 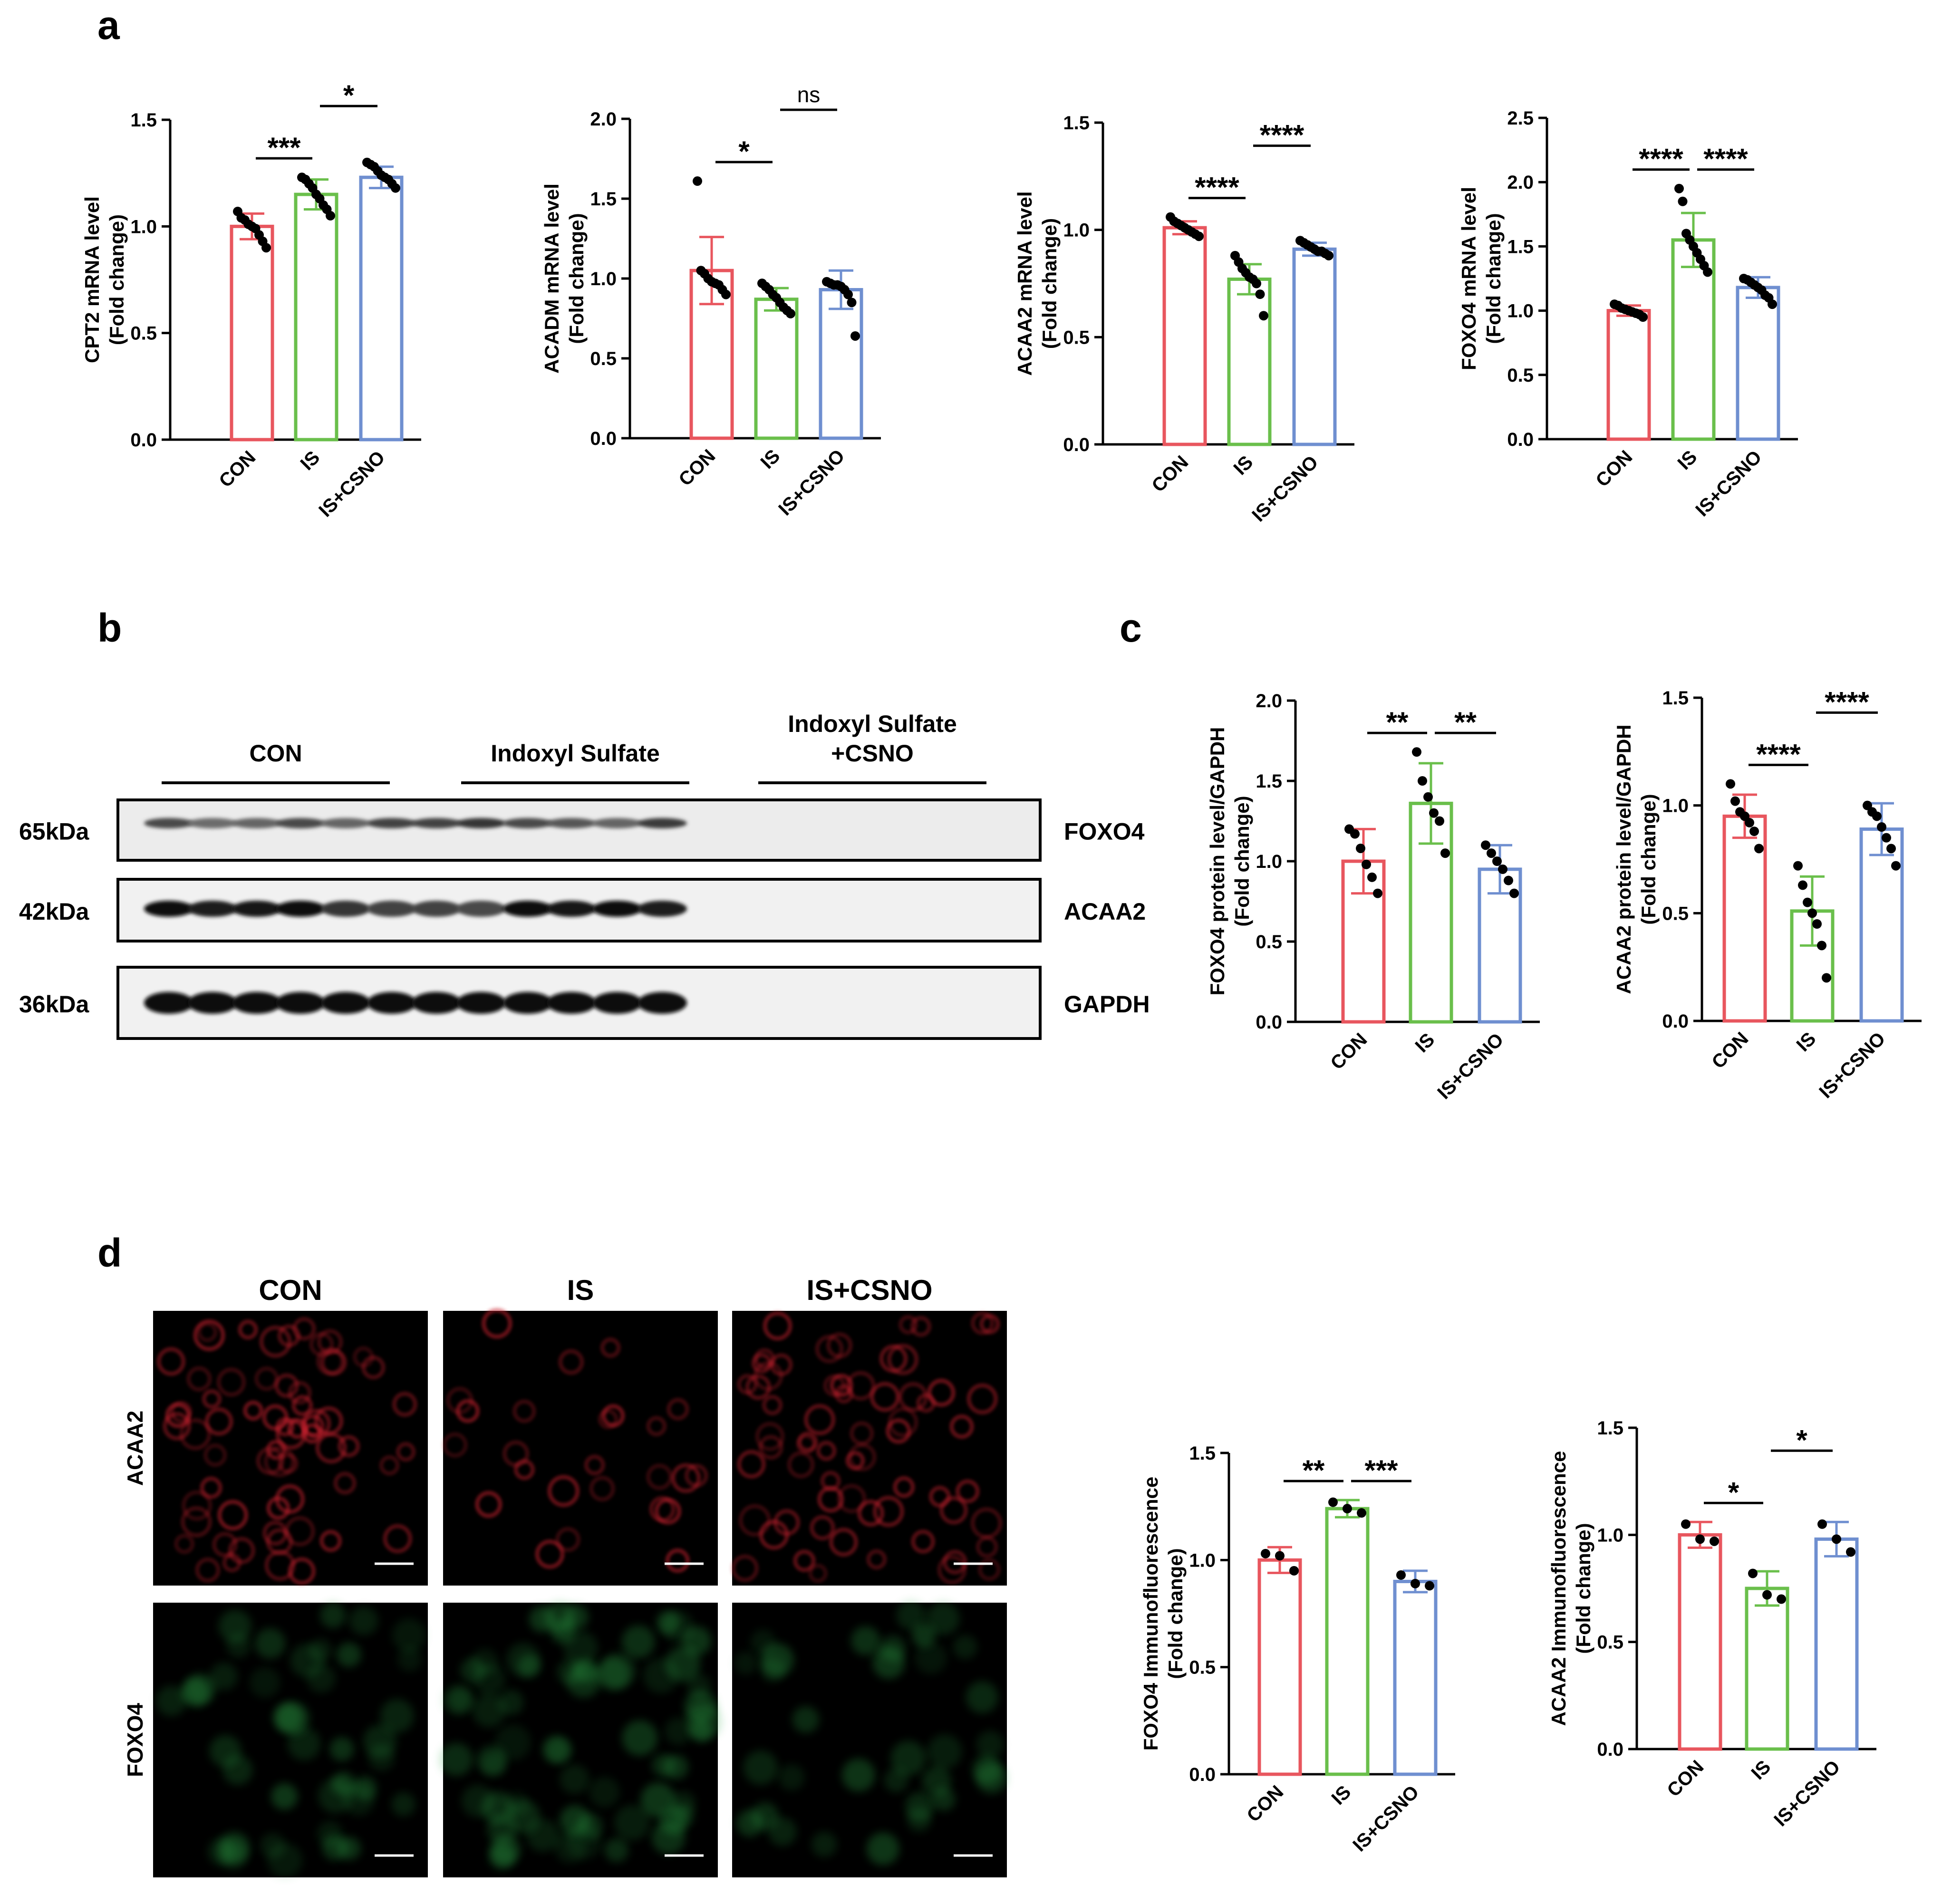 What do you see at coordinates (109, 628) in the screenshot?
I see `panel-label-b: b` at bounding box center [109, 628].